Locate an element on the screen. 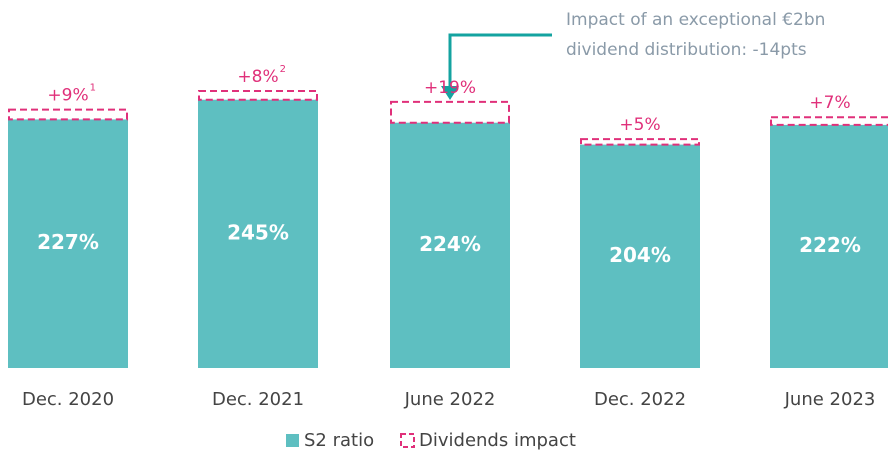  bar-value-label: 224% is located at coordinates (450, 244).